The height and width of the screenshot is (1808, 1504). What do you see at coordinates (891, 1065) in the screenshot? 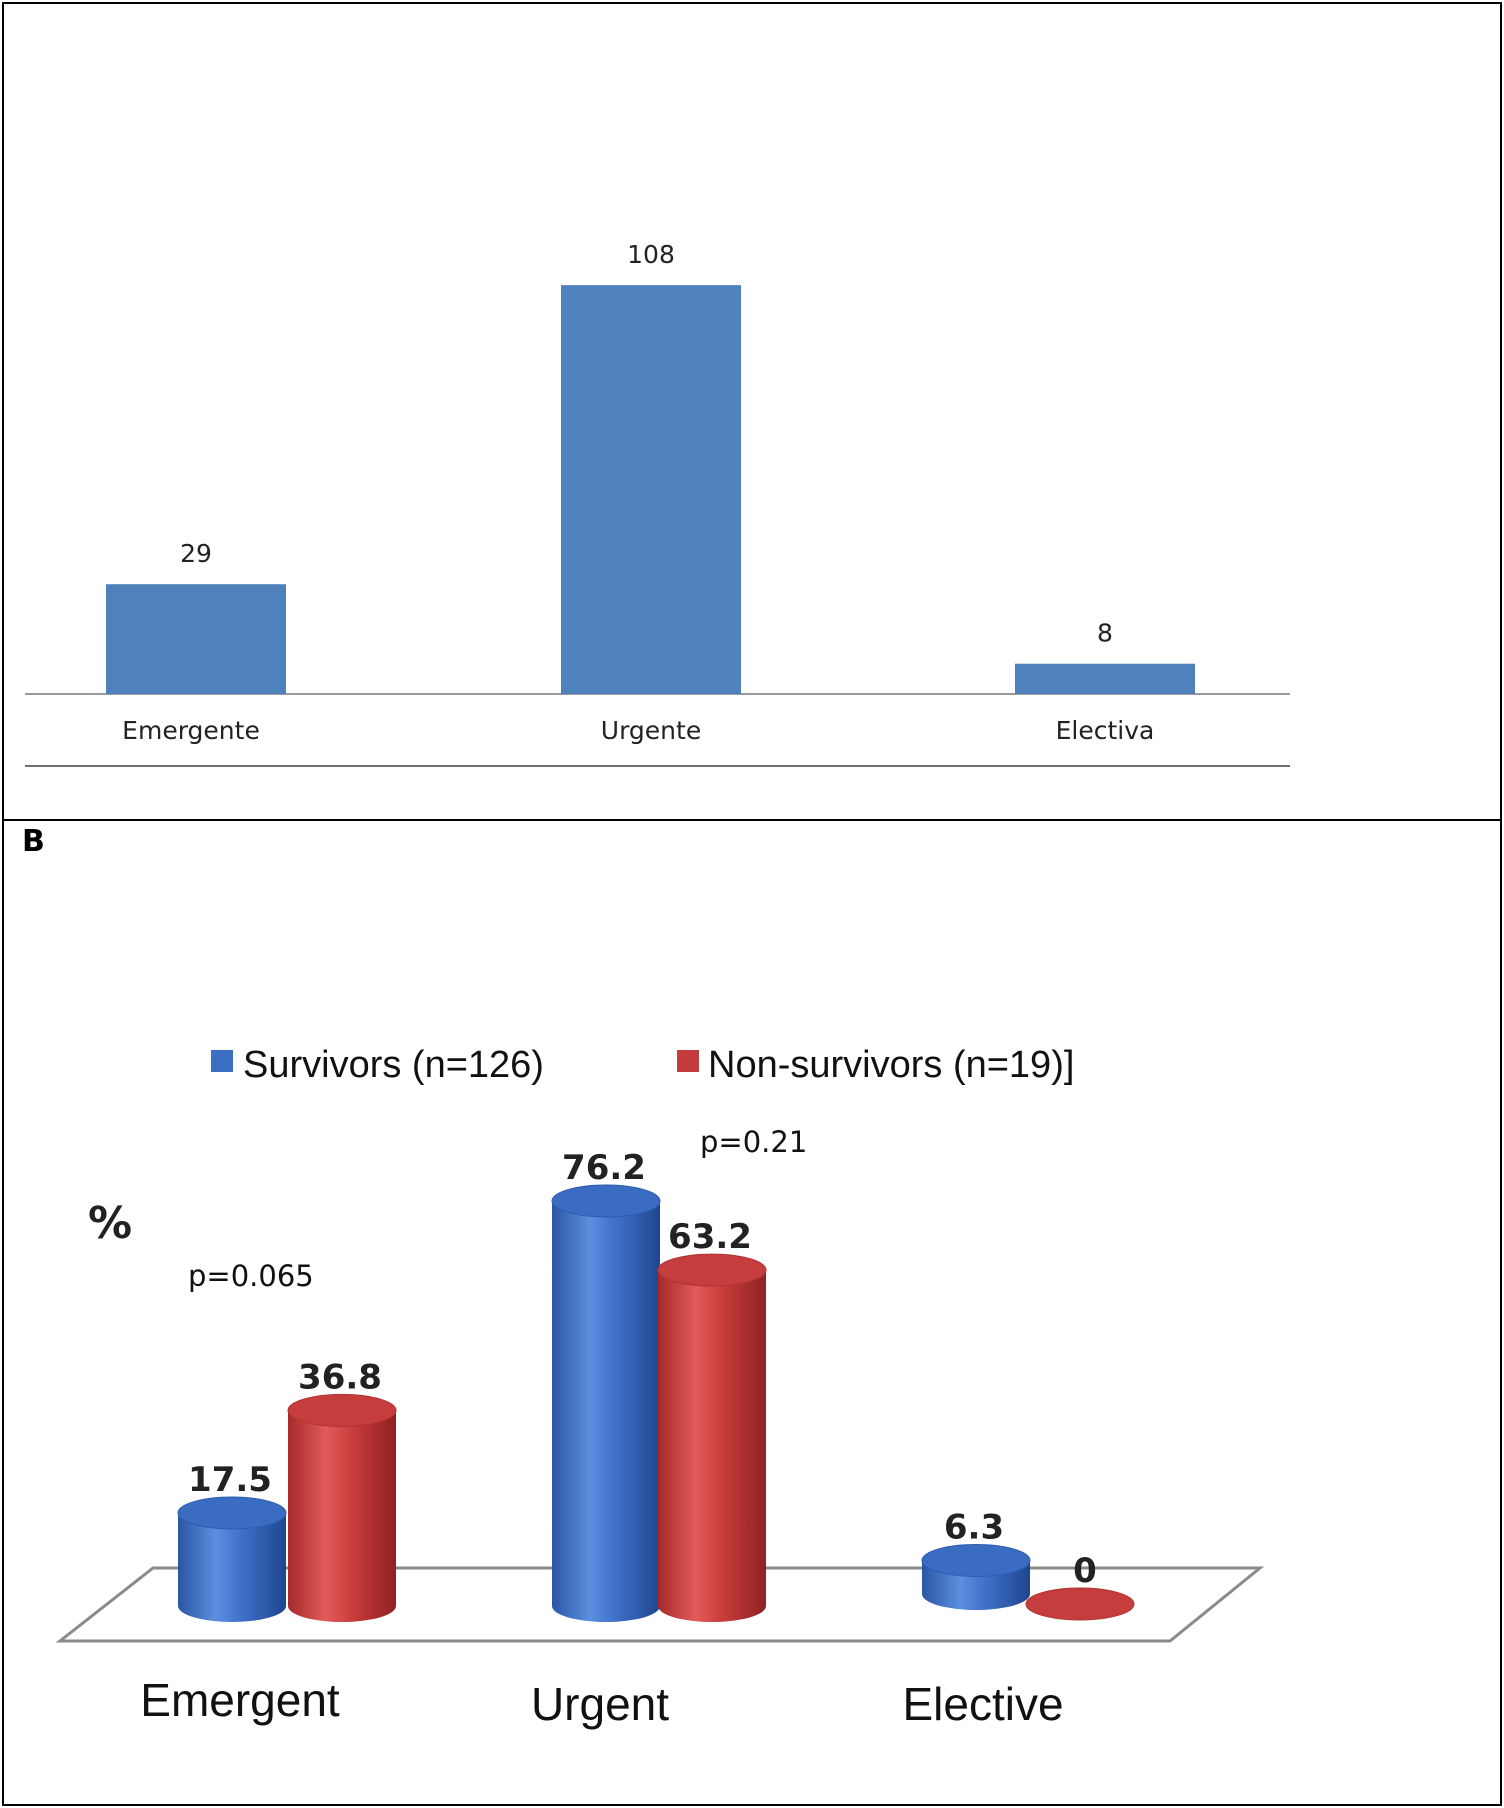
I see `legend-label-1: Non-survivors (n=19)]` at bounding box center [891, 1065].